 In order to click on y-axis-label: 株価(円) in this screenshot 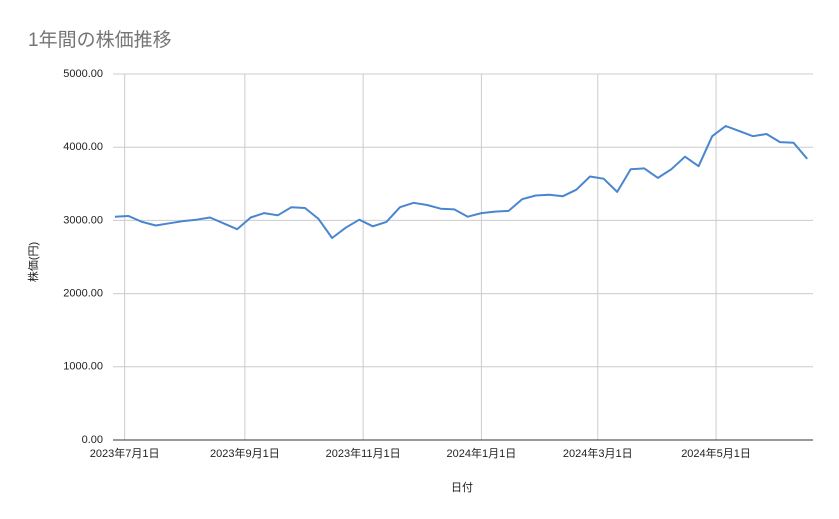, I will do `click(33, 262)`.